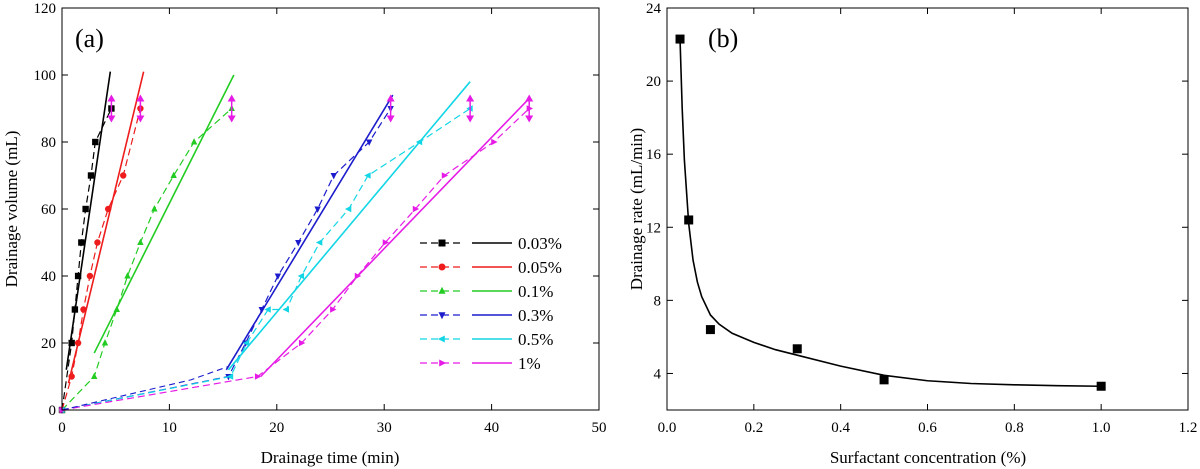 This screenshot has height=469, width=1200. Describe the element at coordinates (723, 38) in the screenshot. I see `panel-b-label: (b)` at that location.